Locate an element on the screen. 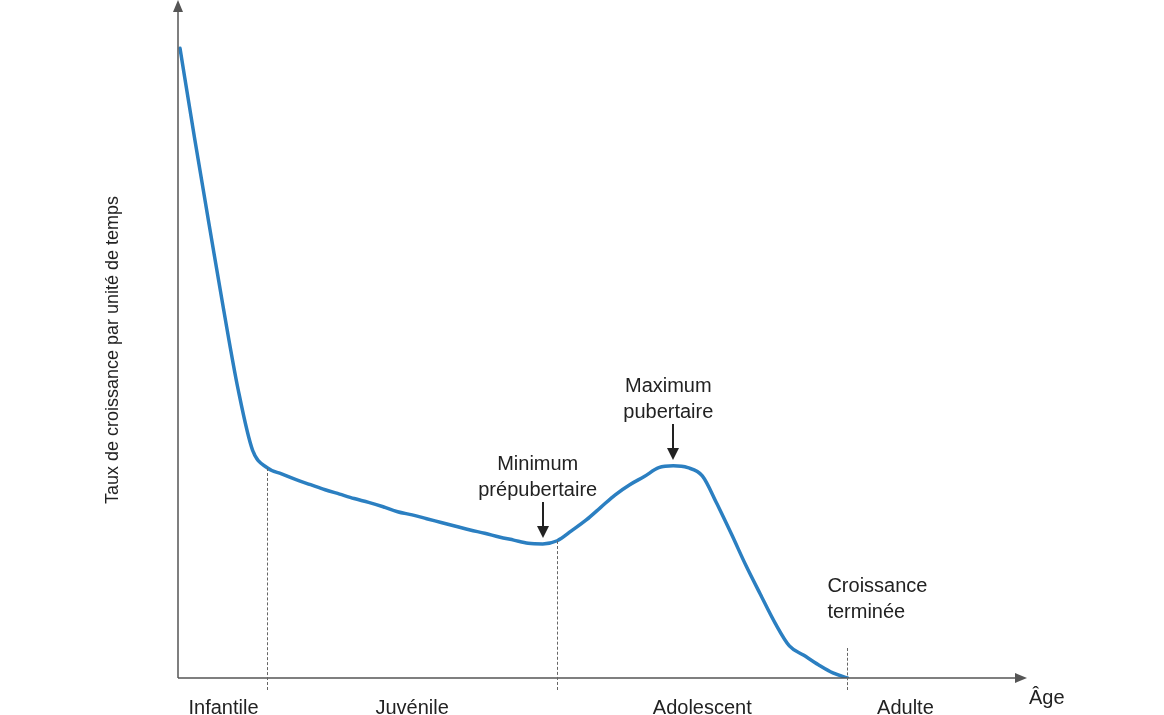  x-tick-label: Adolescent is located at coordinates (702, 705).